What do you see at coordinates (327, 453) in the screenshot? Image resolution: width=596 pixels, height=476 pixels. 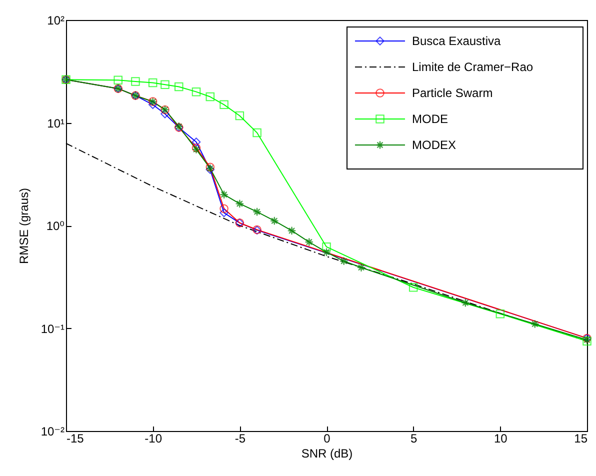 I see `x-axis-title: SNR (dB)` at bounding box center [327, 453].